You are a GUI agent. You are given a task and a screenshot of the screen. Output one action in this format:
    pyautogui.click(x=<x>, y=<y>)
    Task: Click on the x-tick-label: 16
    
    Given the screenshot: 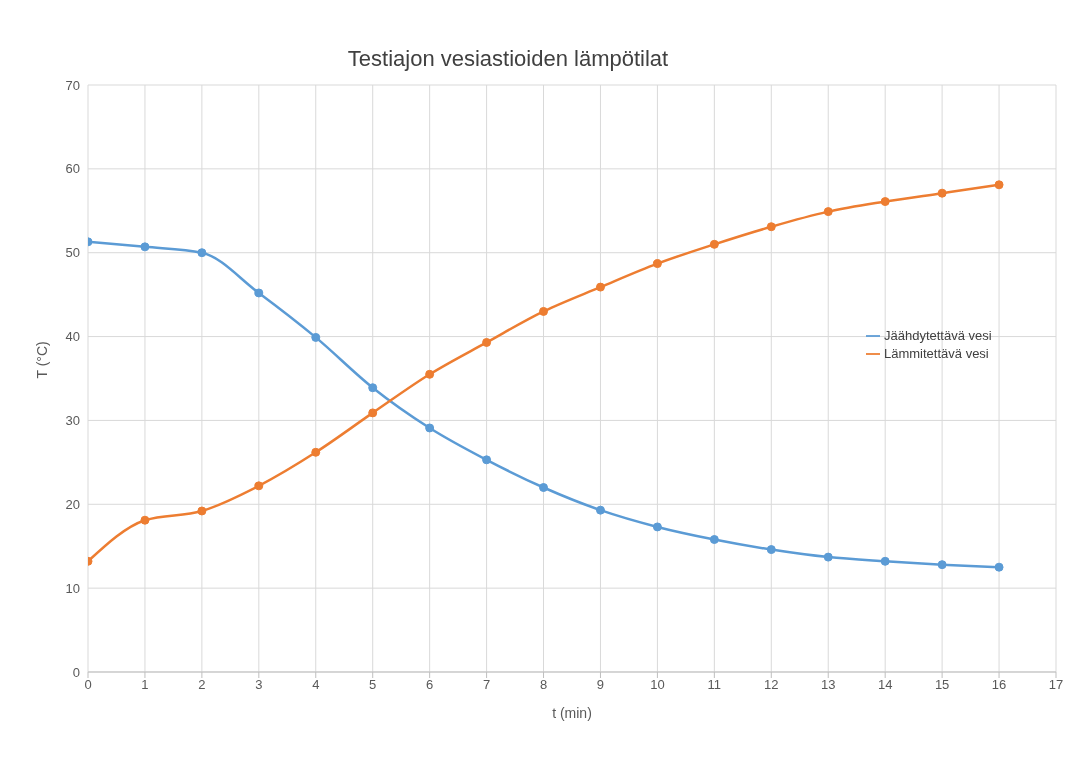 What is the action you would take?
    pyautogui.click(x=999, y=685)
    